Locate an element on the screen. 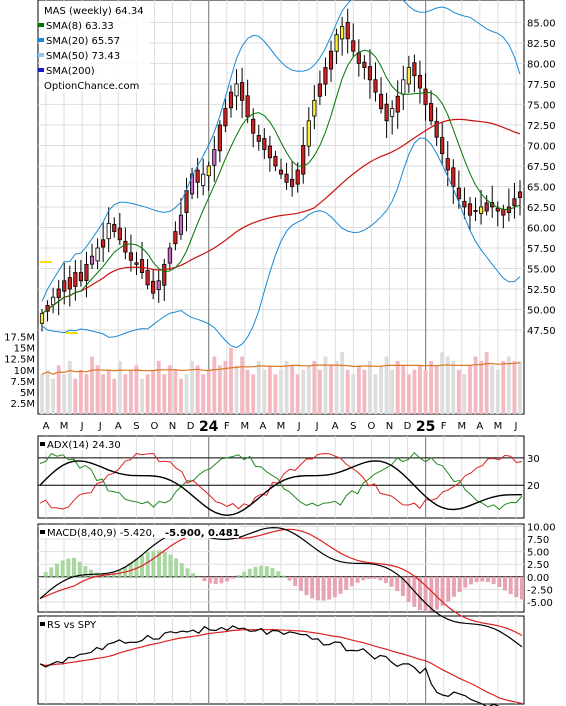  month-label: O is located at coordinates (371, 426).